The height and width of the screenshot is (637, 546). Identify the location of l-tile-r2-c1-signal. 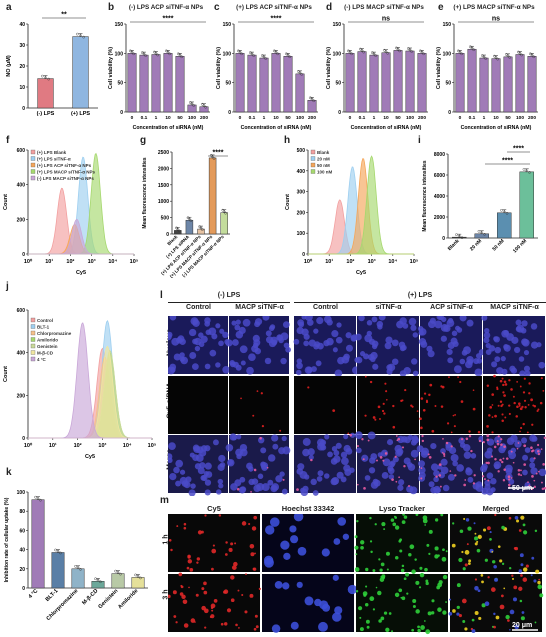
(255, 470).